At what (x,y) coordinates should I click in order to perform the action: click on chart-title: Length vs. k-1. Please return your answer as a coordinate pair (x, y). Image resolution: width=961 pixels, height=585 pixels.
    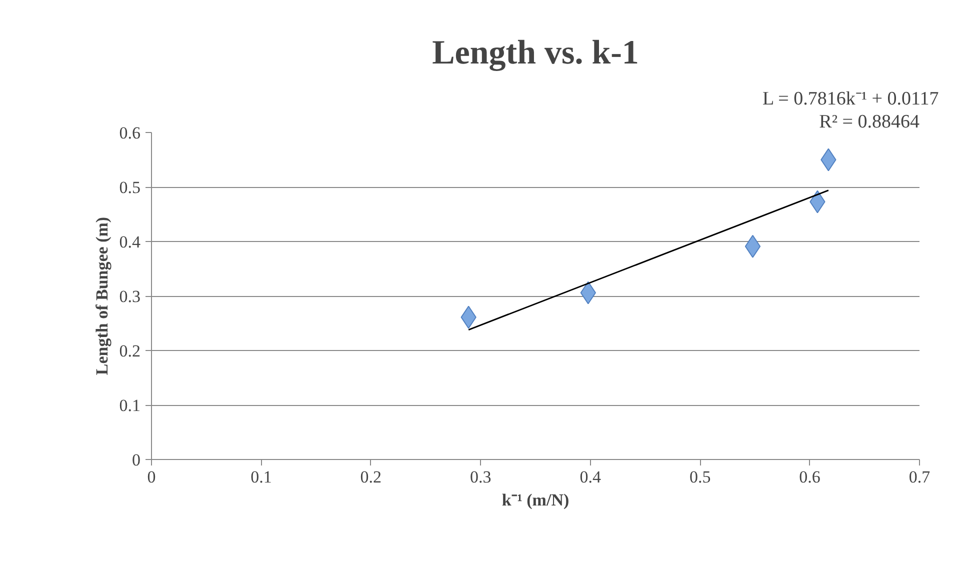
    Looking at the image, I should click on (535, 53).